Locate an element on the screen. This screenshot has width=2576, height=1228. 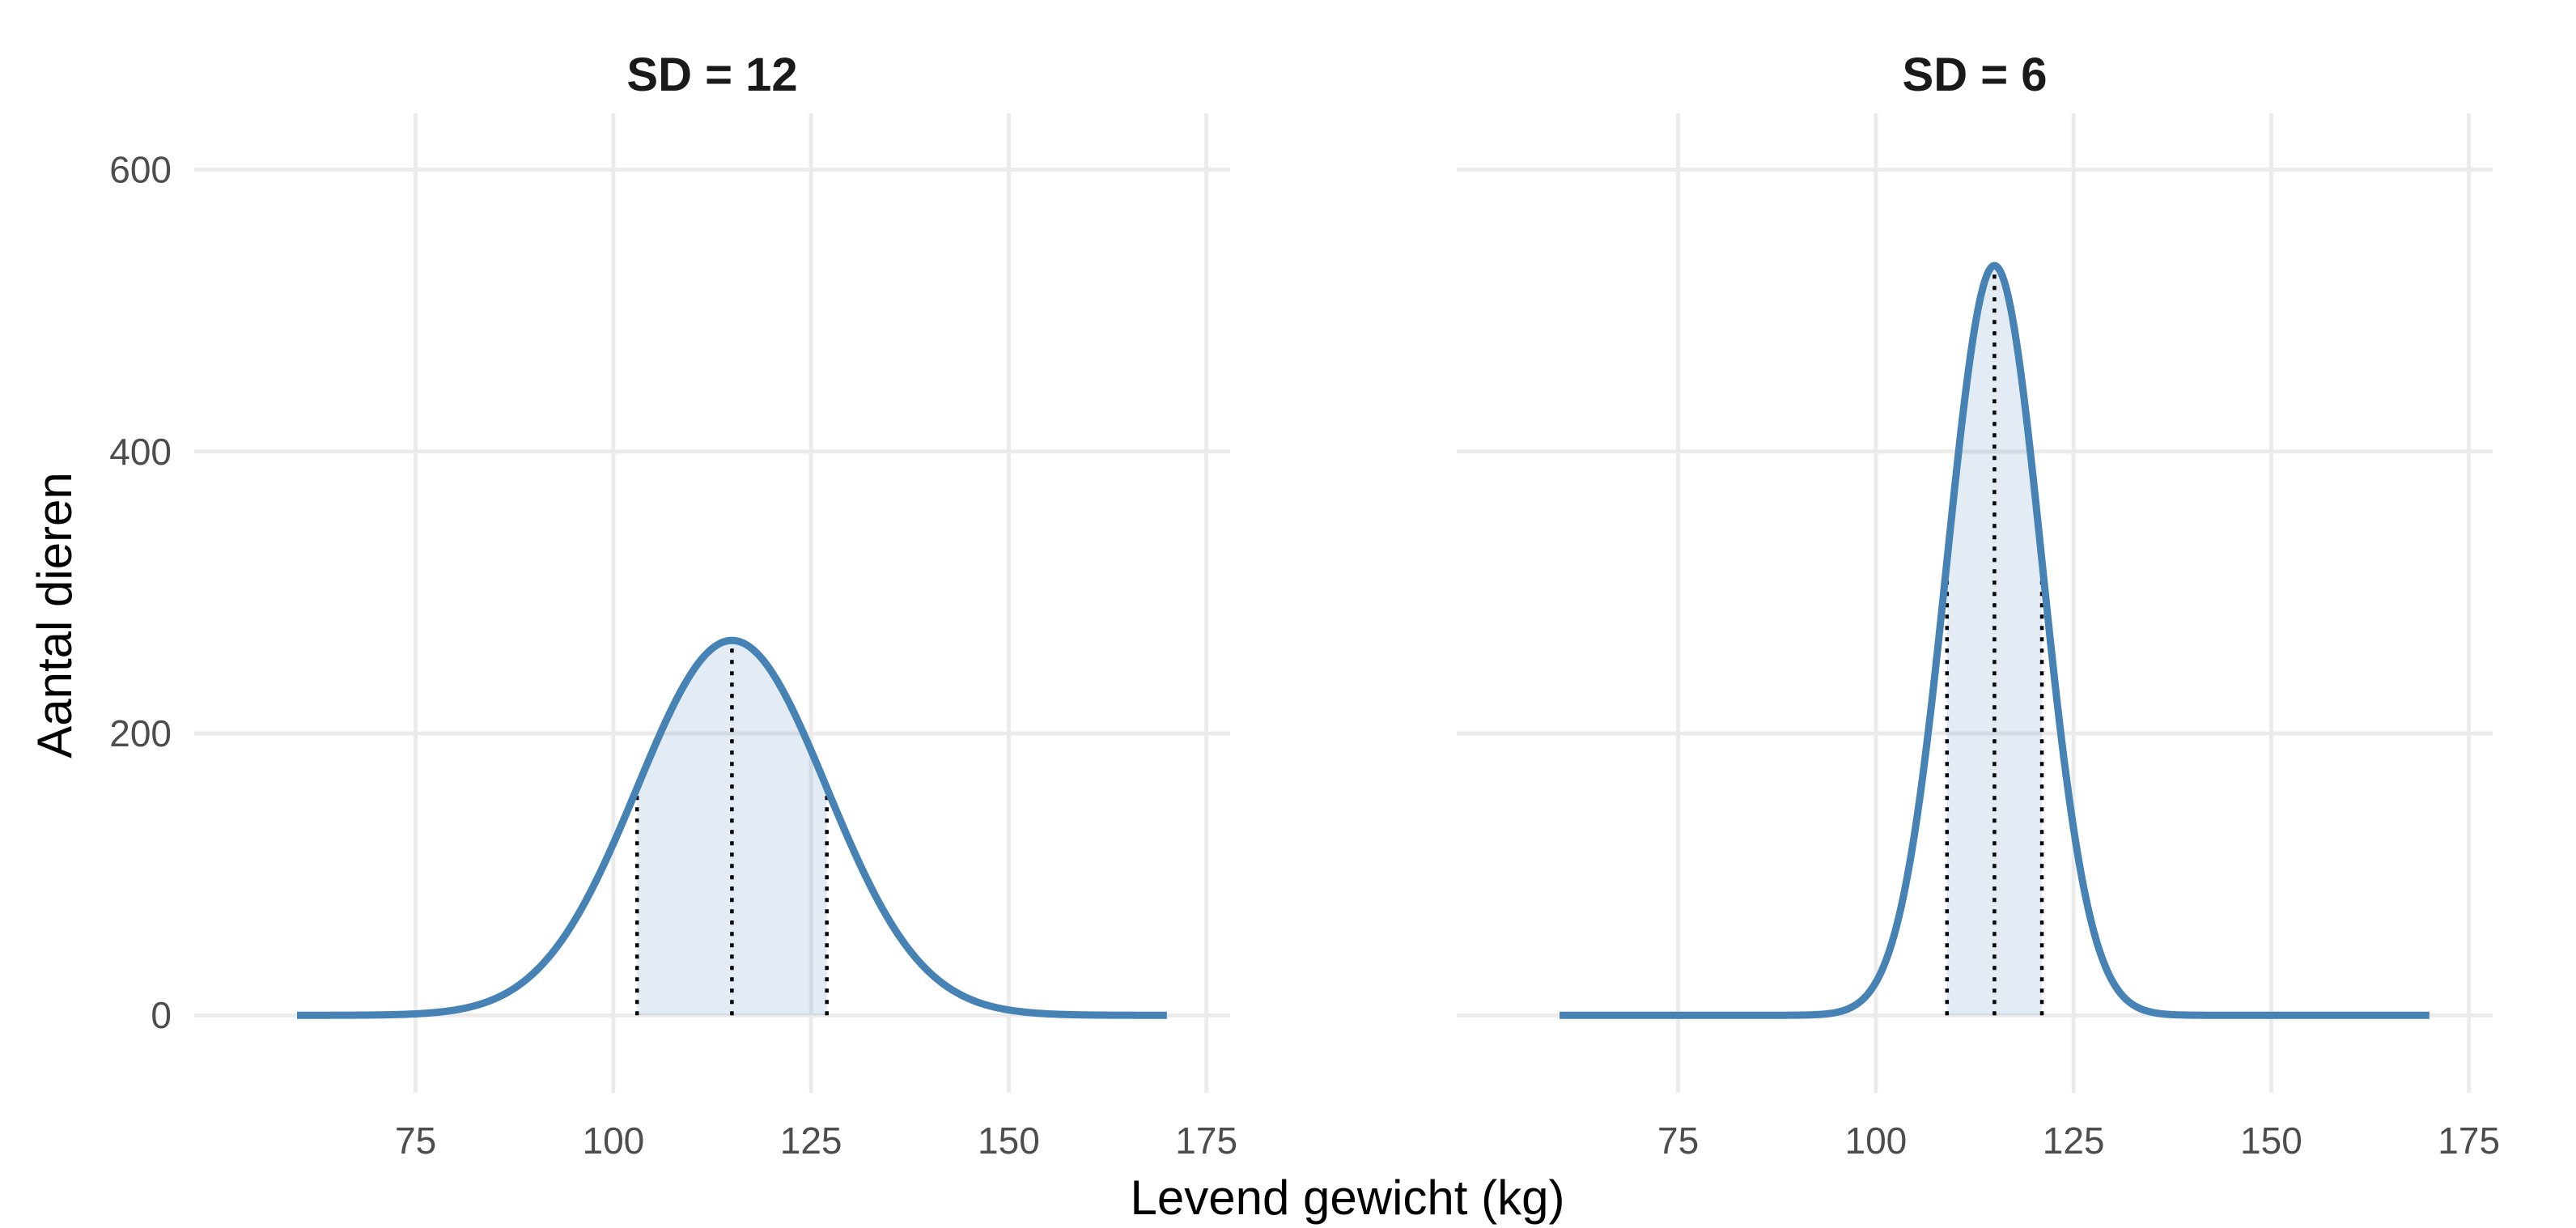
y-axis-title: Aantal dieren is located at coordinates (55, 615).